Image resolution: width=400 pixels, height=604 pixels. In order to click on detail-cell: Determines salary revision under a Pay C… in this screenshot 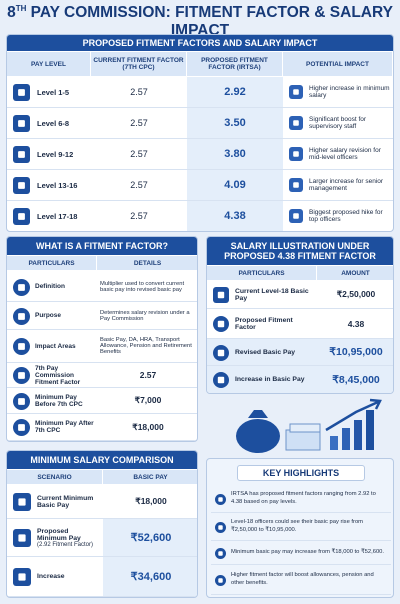, I will do `click(147, 316)`.